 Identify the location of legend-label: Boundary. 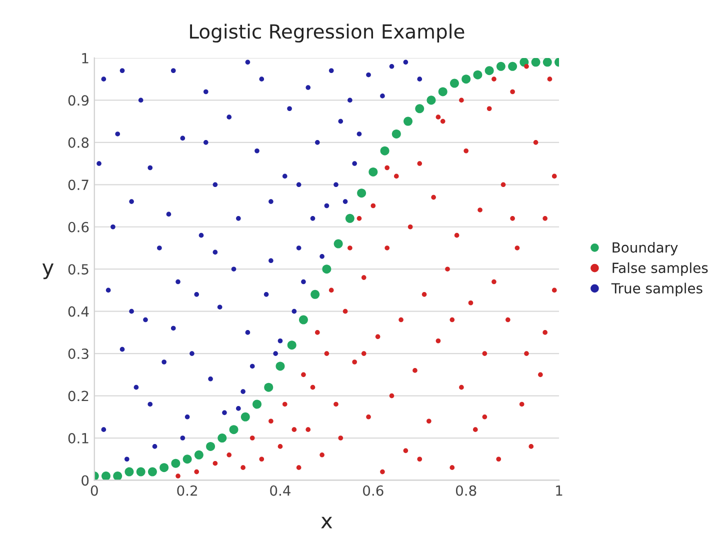
(645, 249).